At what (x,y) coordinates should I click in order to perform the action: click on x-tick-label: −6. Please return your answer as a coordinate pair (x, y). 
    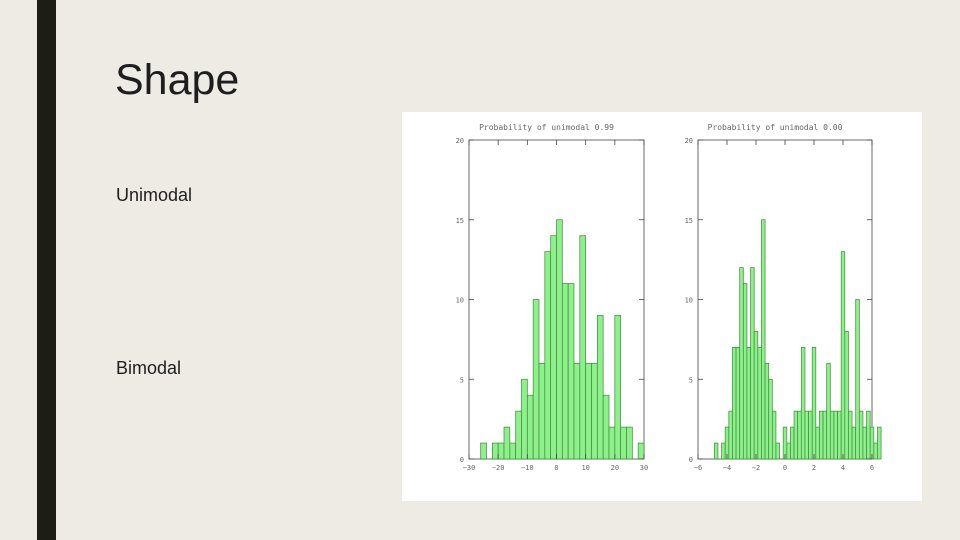
    Looking at the image, I should click on (698, 468).